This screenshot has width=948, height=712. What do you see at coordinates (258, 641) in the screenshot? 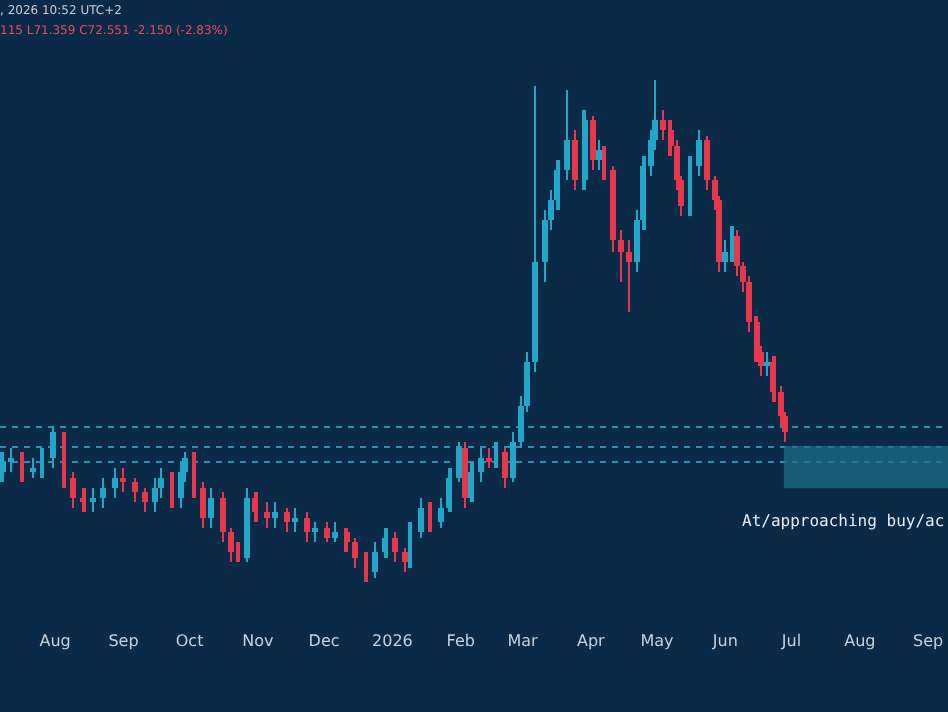
I see `x-tick-label: Nov` at bounding box center [258, 641].